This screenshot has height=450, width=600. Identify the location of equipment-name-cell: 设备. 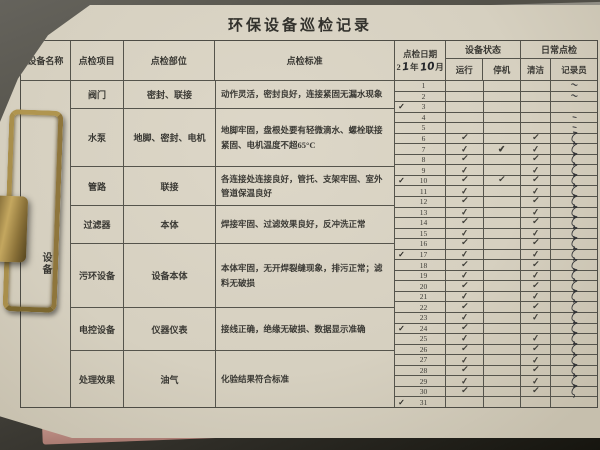
(46, 244).